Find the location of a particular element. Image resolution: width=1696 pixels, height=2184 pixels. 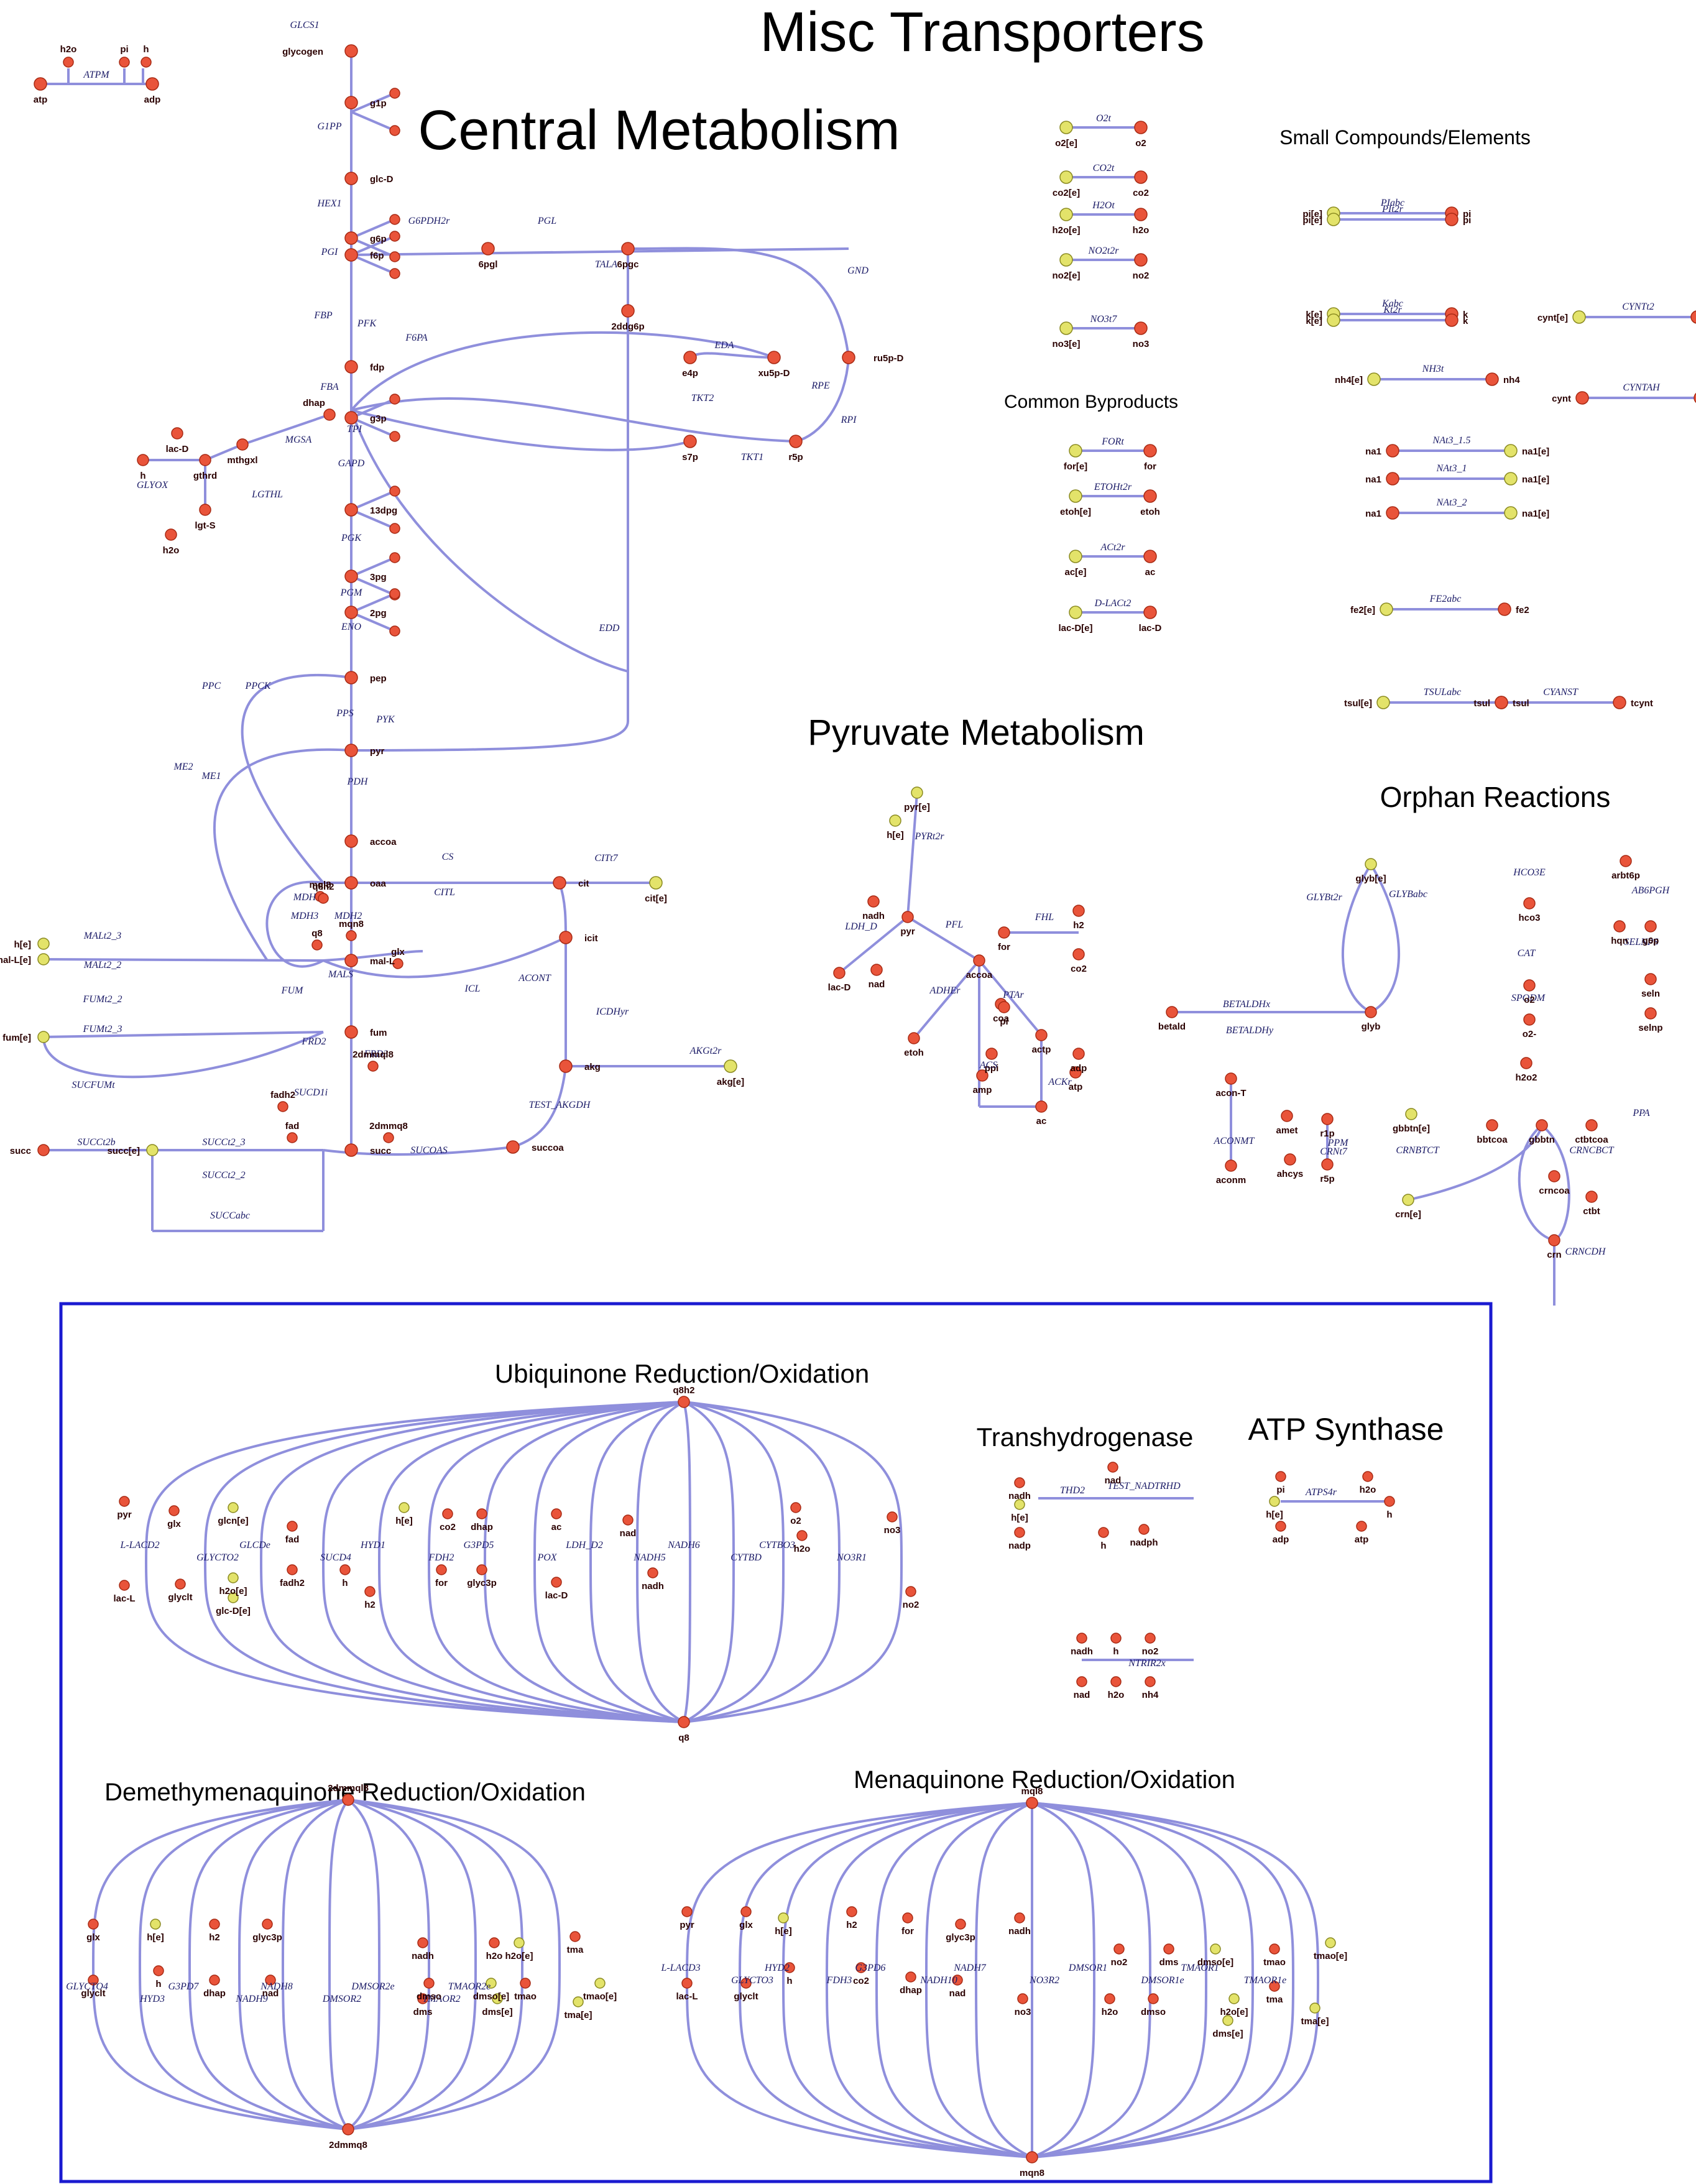

reaction-rpi: RPI is located at coordinates (849, 420).